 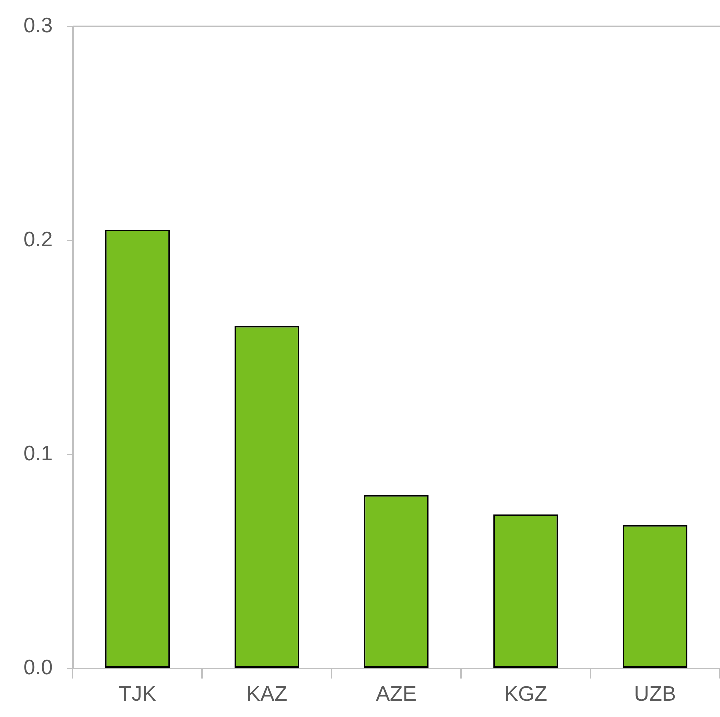 What do you see at coordinates (38, 454) in the screenshot?
I see `y-tick-label: 0.1` at bounding box center [38, 454].